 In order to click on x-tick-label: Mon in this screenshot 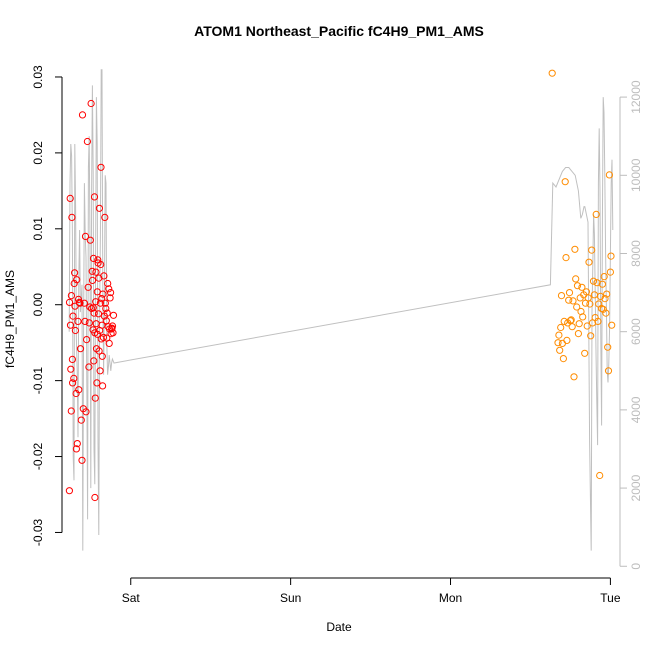, I will do `click(450, 598)`.